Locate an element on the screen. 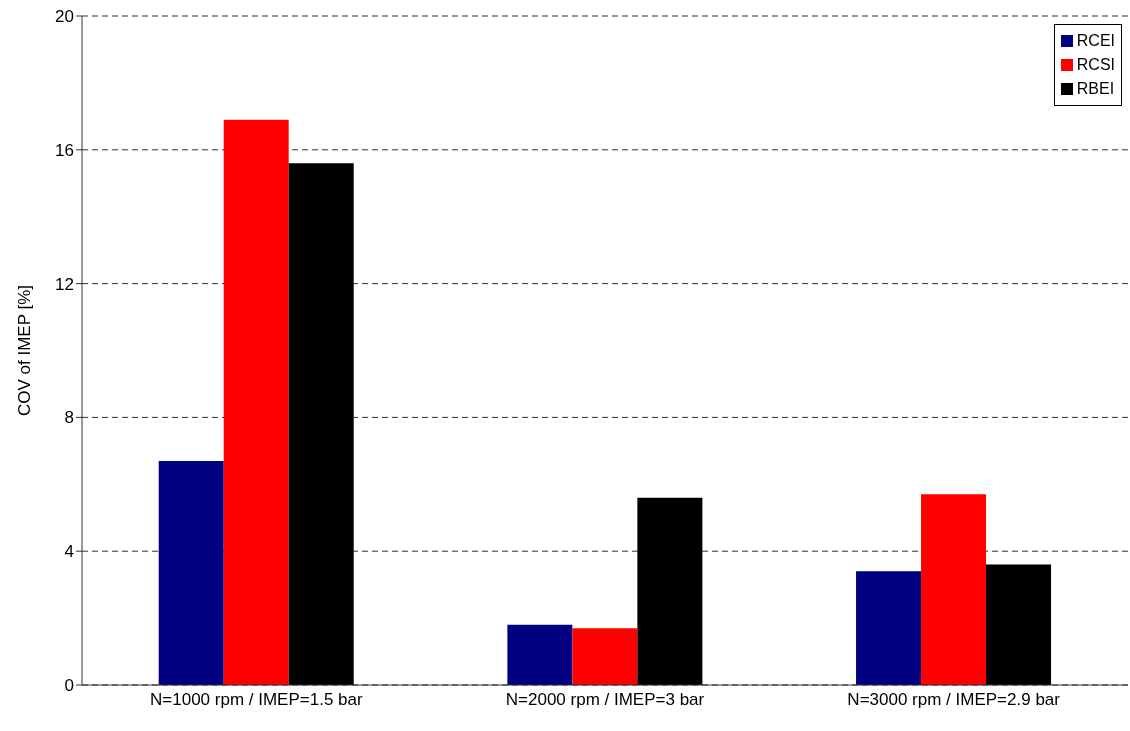  y-tick-label: 0 is located at coordinates (69, 686).